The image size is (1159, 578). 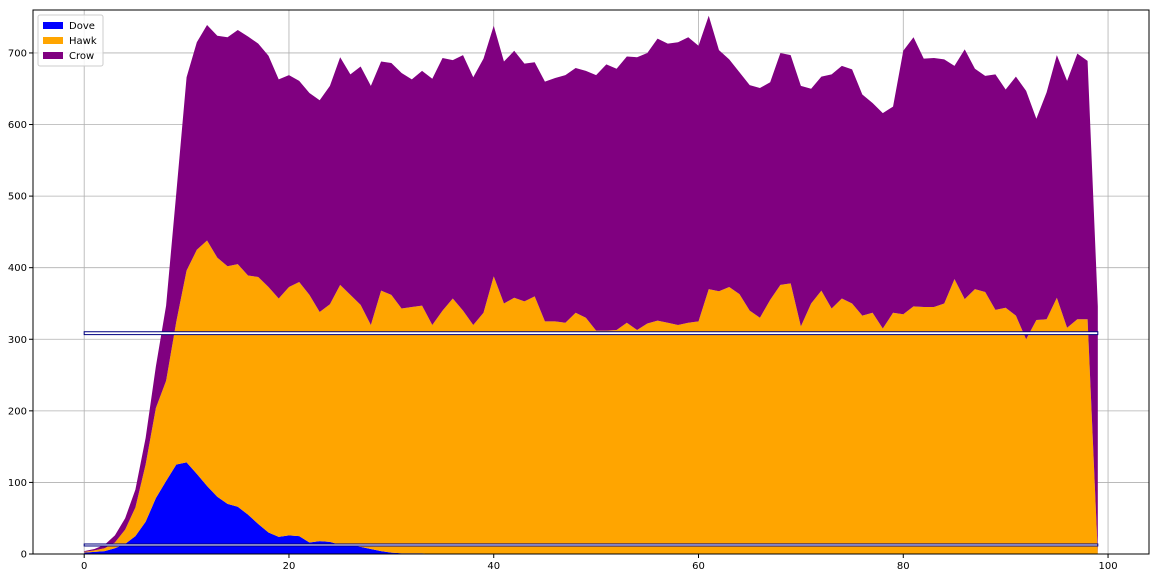 I want to click on x-tick-label: 60, so click(x=698, y=566).